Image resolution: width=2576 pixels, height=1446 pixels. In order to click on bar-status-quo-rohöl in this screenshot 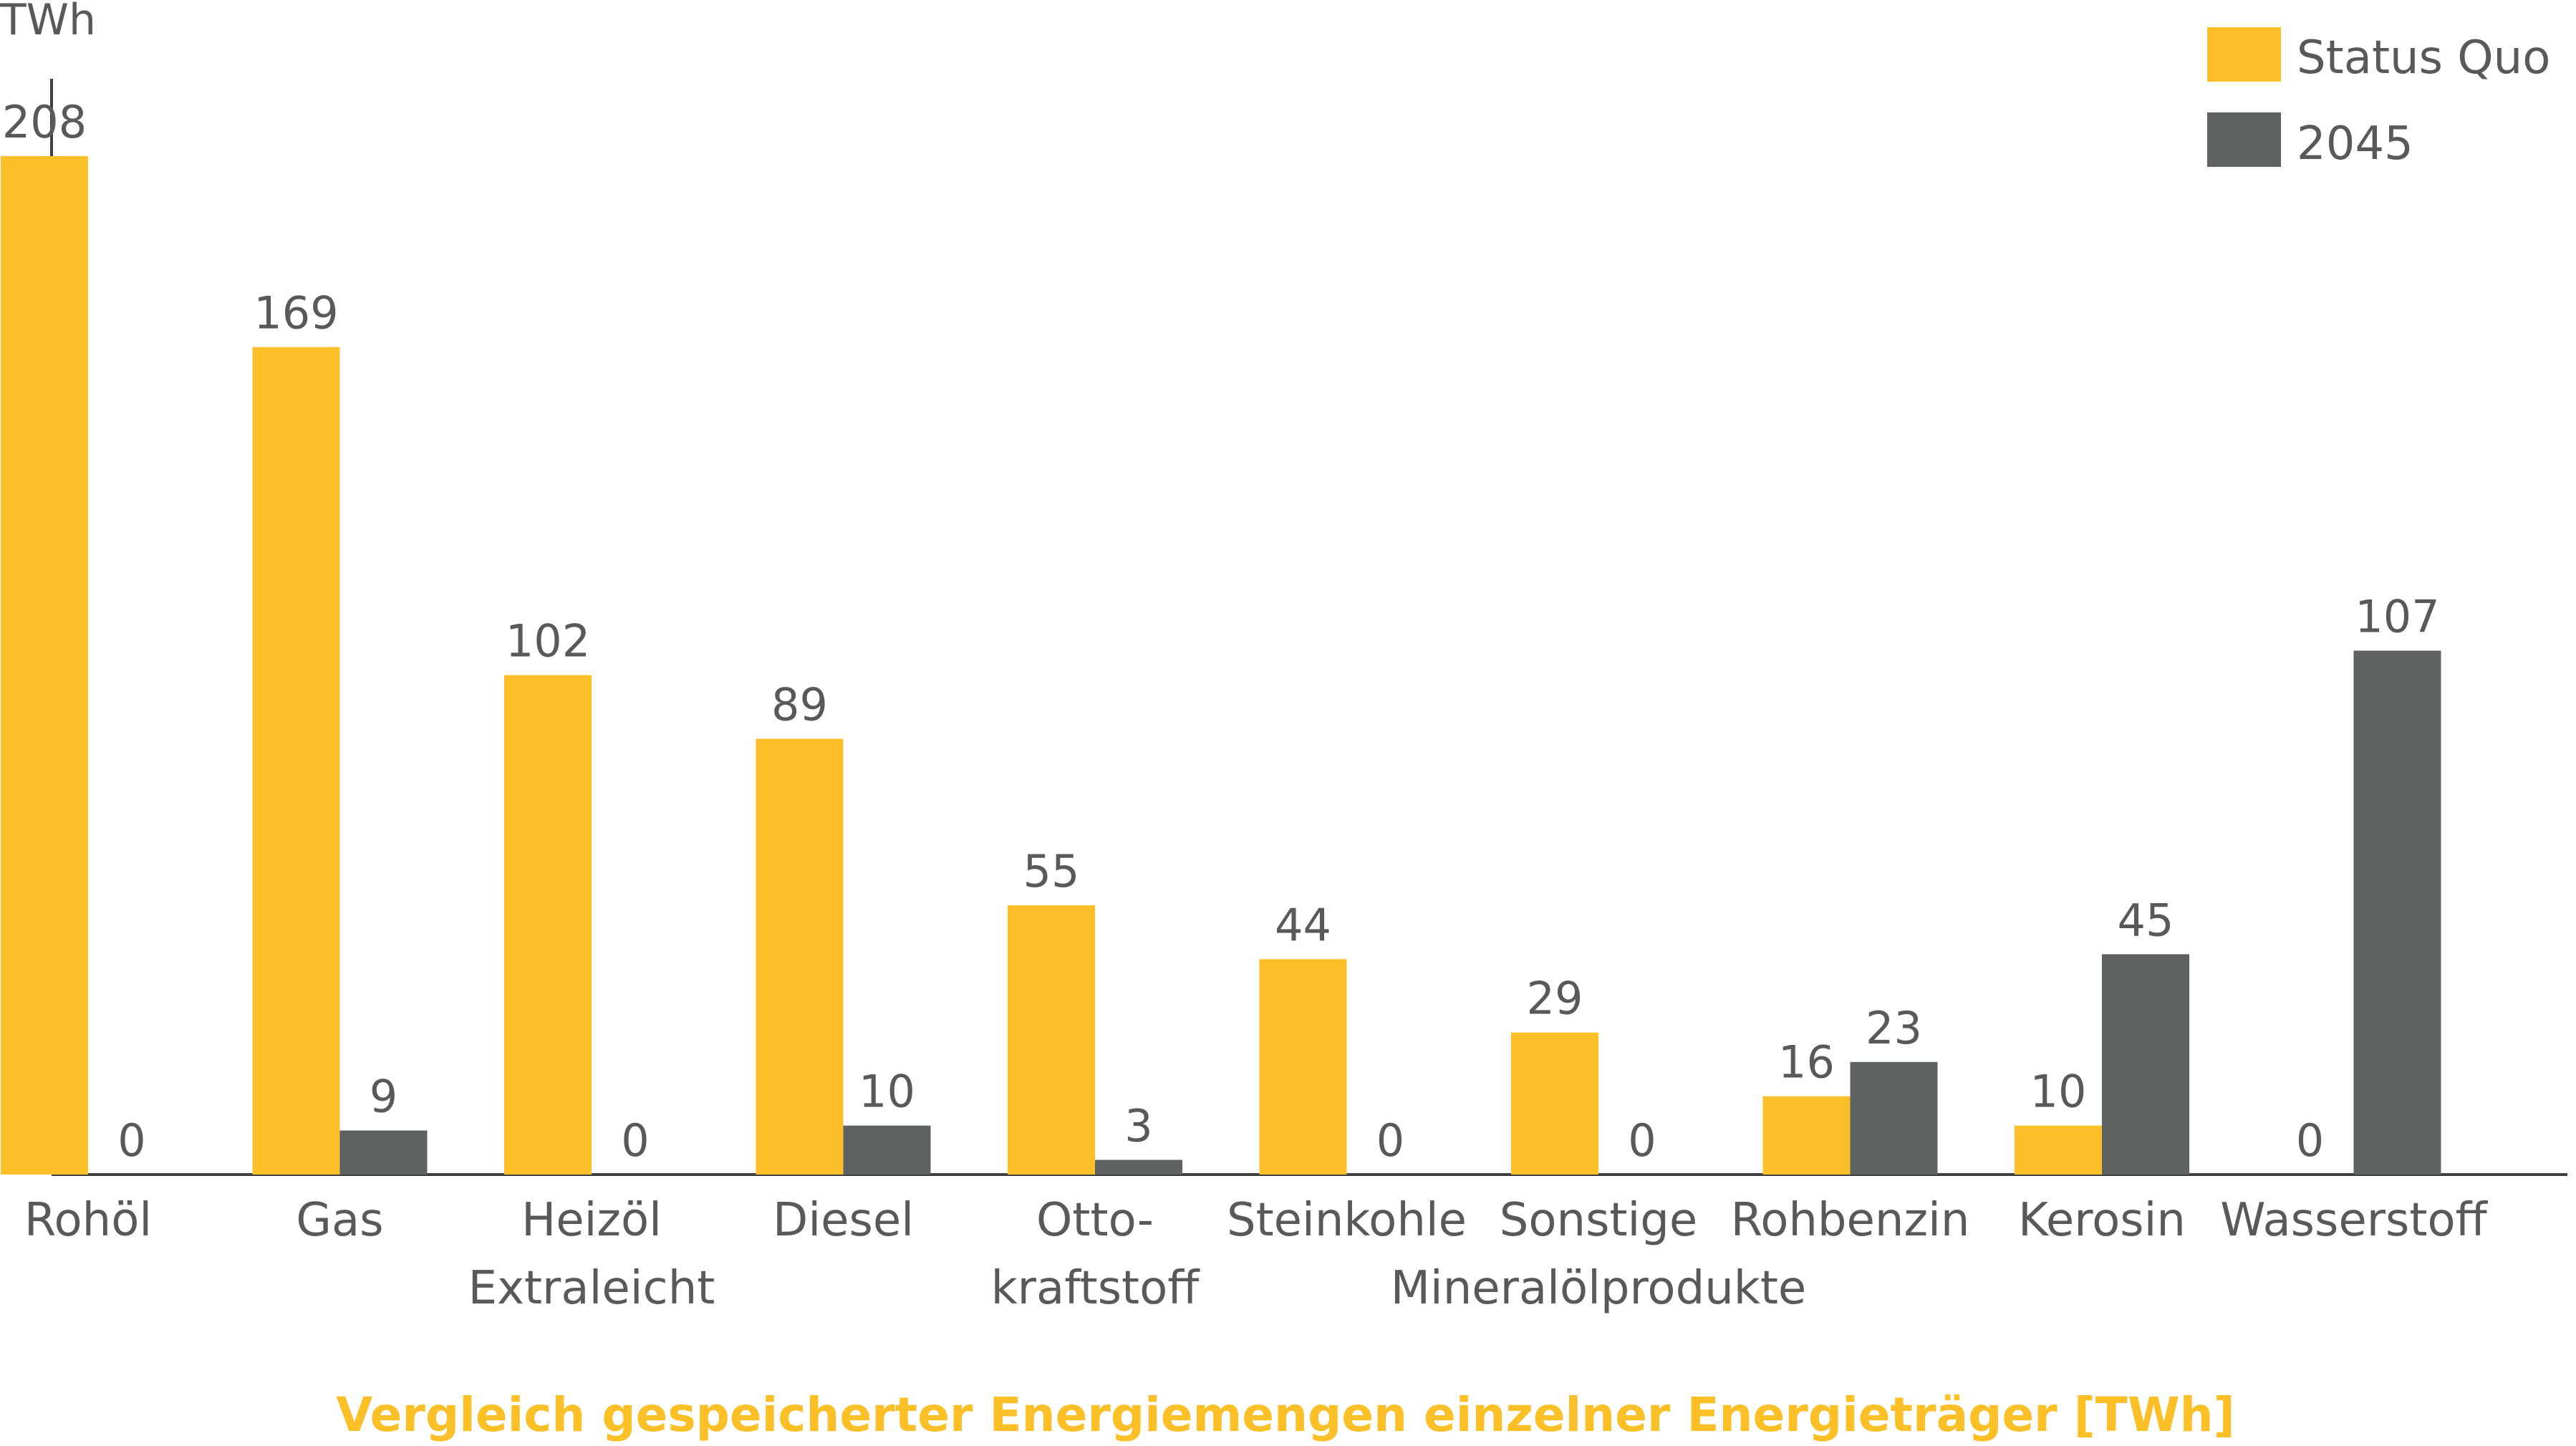, I will do `click(44, 665)`.